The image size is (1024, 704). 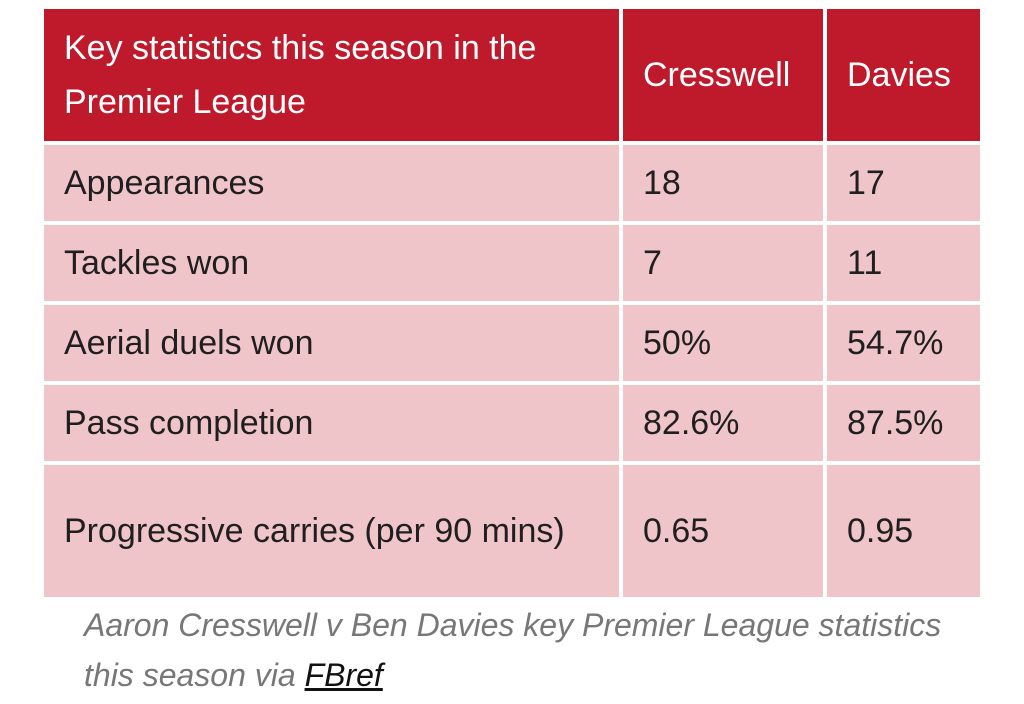 What do you see at coordinates (723, 343) in the screenshot?
I see `cresswell-value: 50%` at bounding box center [723, 343].